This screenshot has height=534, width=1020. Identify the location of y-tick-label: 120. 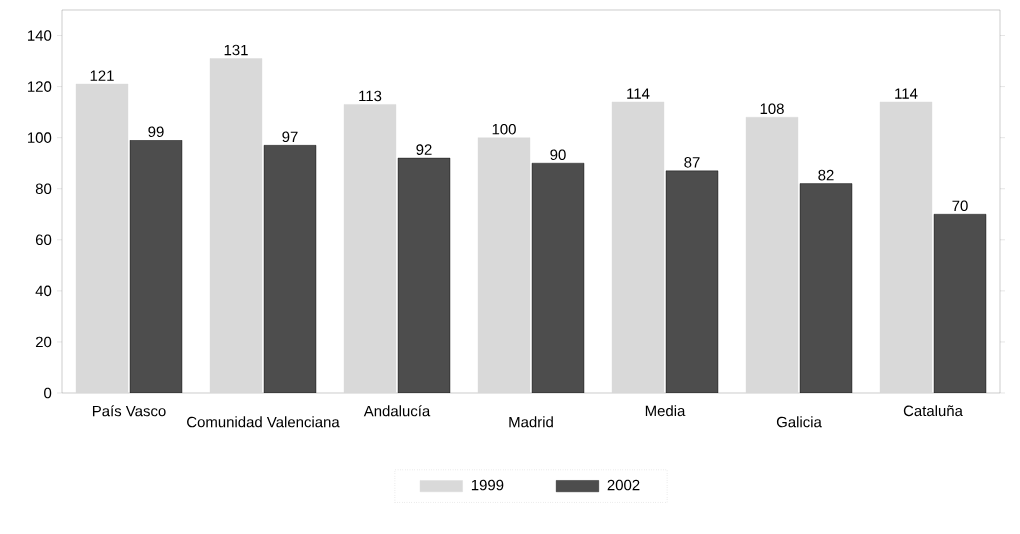
(40, 86).